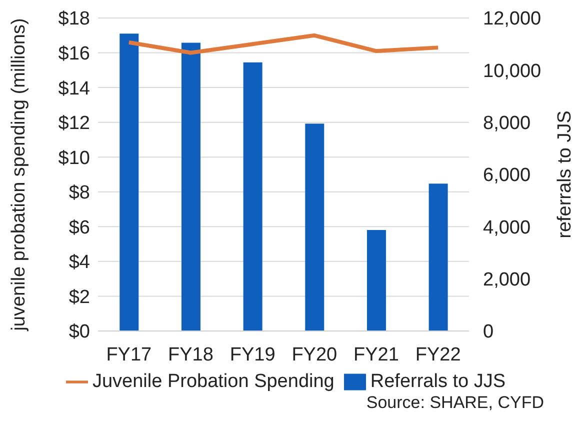 This screenshot has height=423, width=574. What do you see at coordinates (79, 227) in the screenshot?
I see `y-tick-label: $6` at bounding box center [79, 227].